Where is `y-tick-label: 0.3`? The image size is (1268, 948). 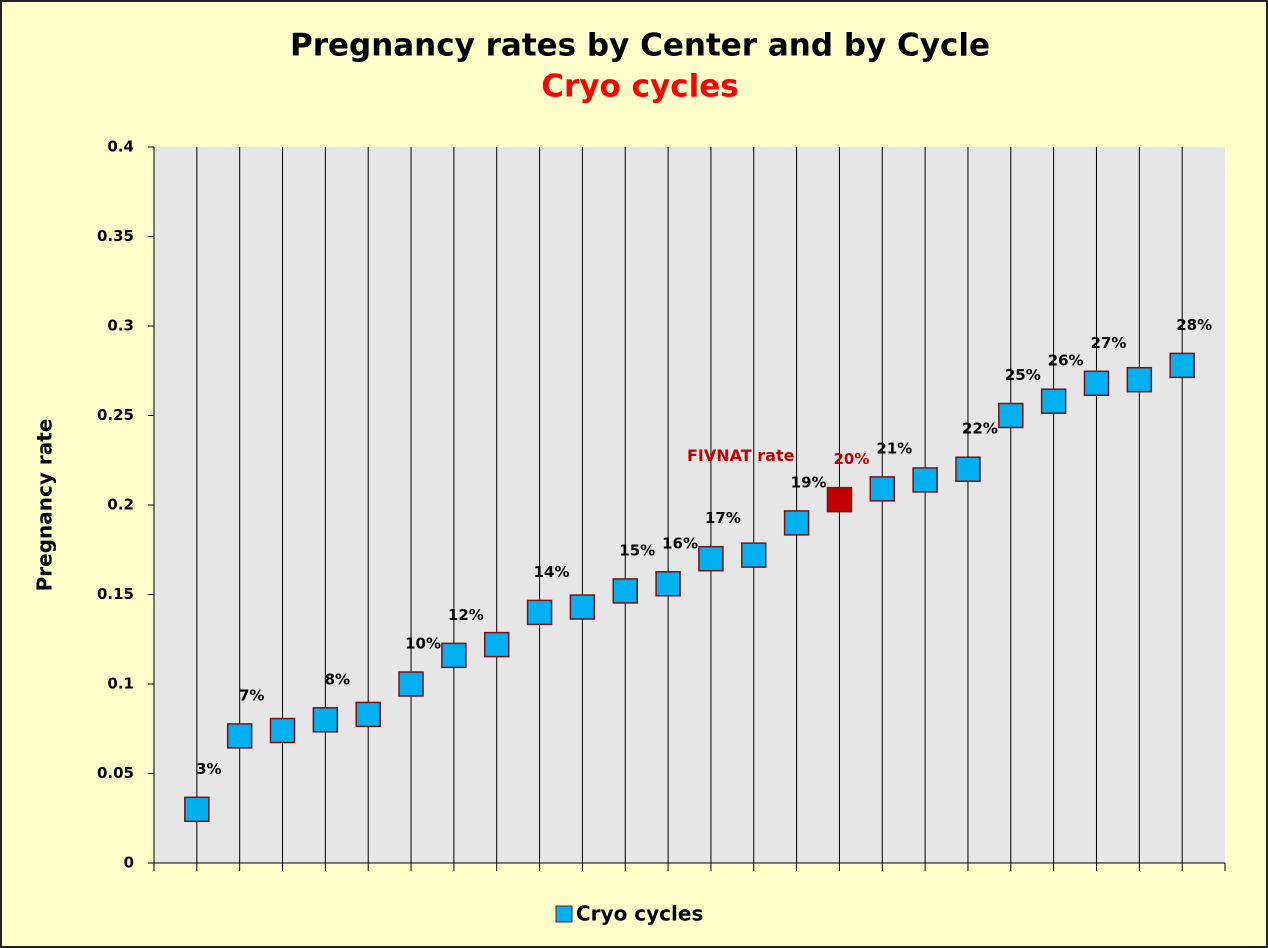 y-tick-label: 0.3 is located at coordinates (120, 326).